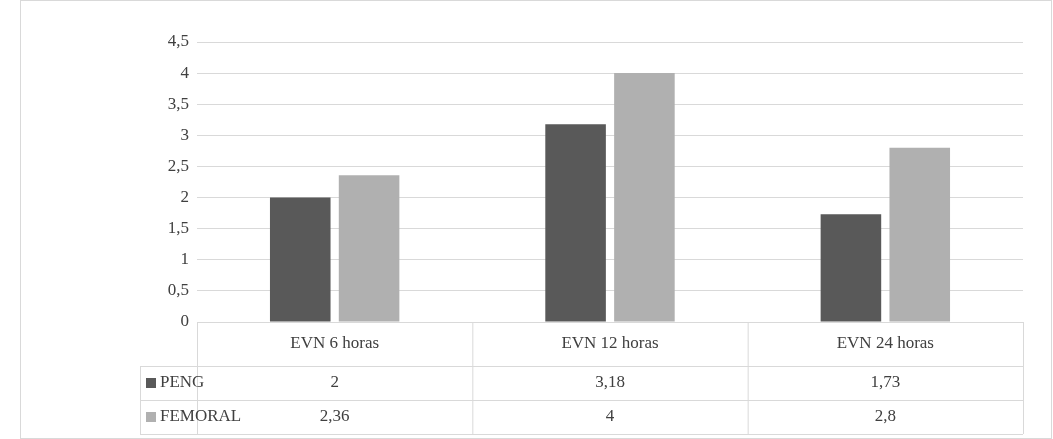 The width and height of the screenshot is (1053, 439). Describe the element at coordinates (610, 343) in the screenshot. I see `x-tick-label: EVN 12 horas` at that location.